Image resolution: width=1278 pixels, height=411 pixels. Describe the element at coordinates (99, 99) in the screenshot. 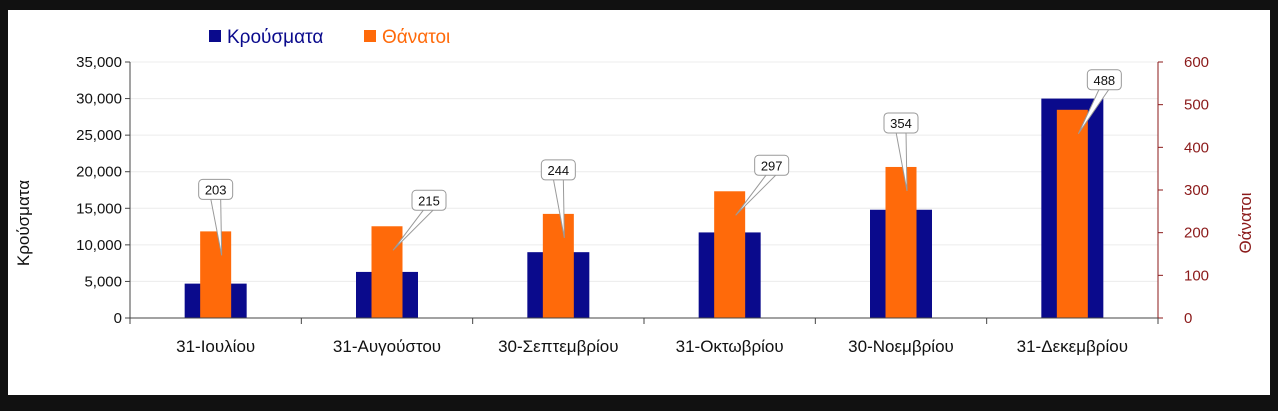

I see `left-tick-label: 30,000` at that location.